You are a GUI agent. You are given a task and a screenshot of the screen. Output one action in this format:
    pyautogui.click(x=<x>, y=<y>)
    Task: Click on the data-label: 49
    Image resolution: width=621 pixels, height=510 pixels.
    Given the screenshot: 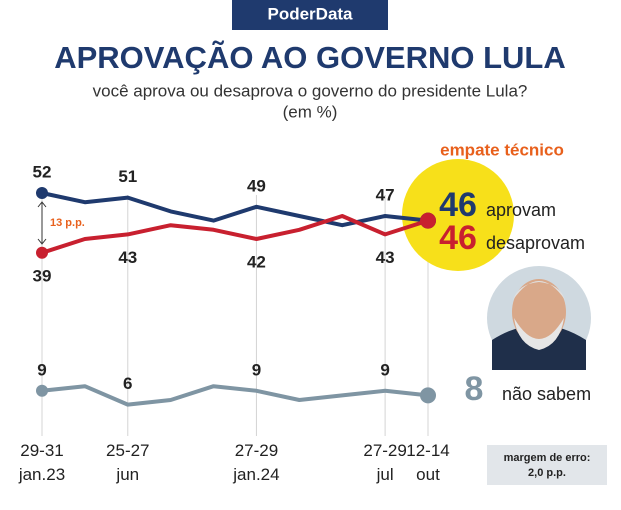 What is the action you would take?
    pyautogui.click(x=256, y=185)
    